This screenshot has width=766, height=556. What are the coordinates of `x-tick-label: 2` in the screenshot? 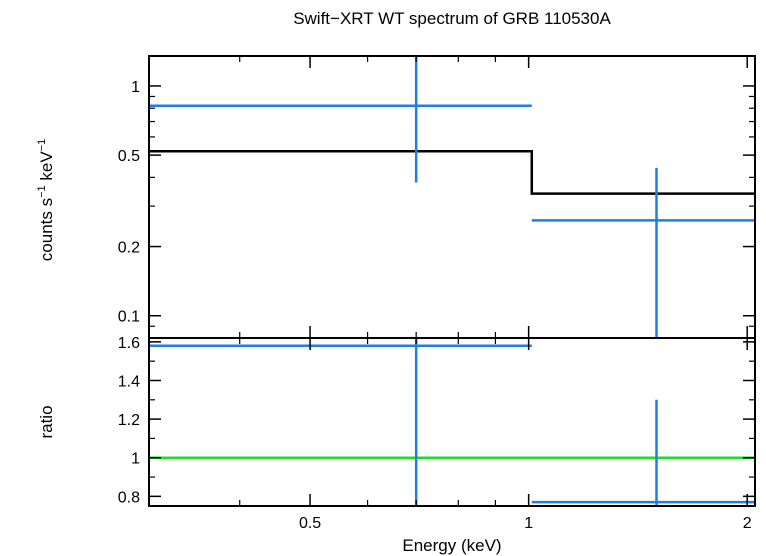 It's located at (747, 523).